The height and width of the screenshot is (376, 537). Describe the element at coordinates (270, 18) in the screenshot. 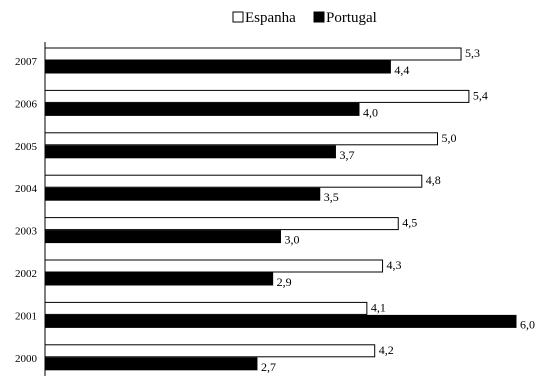

I see `legend-label-espanha: Espanha` at that location.